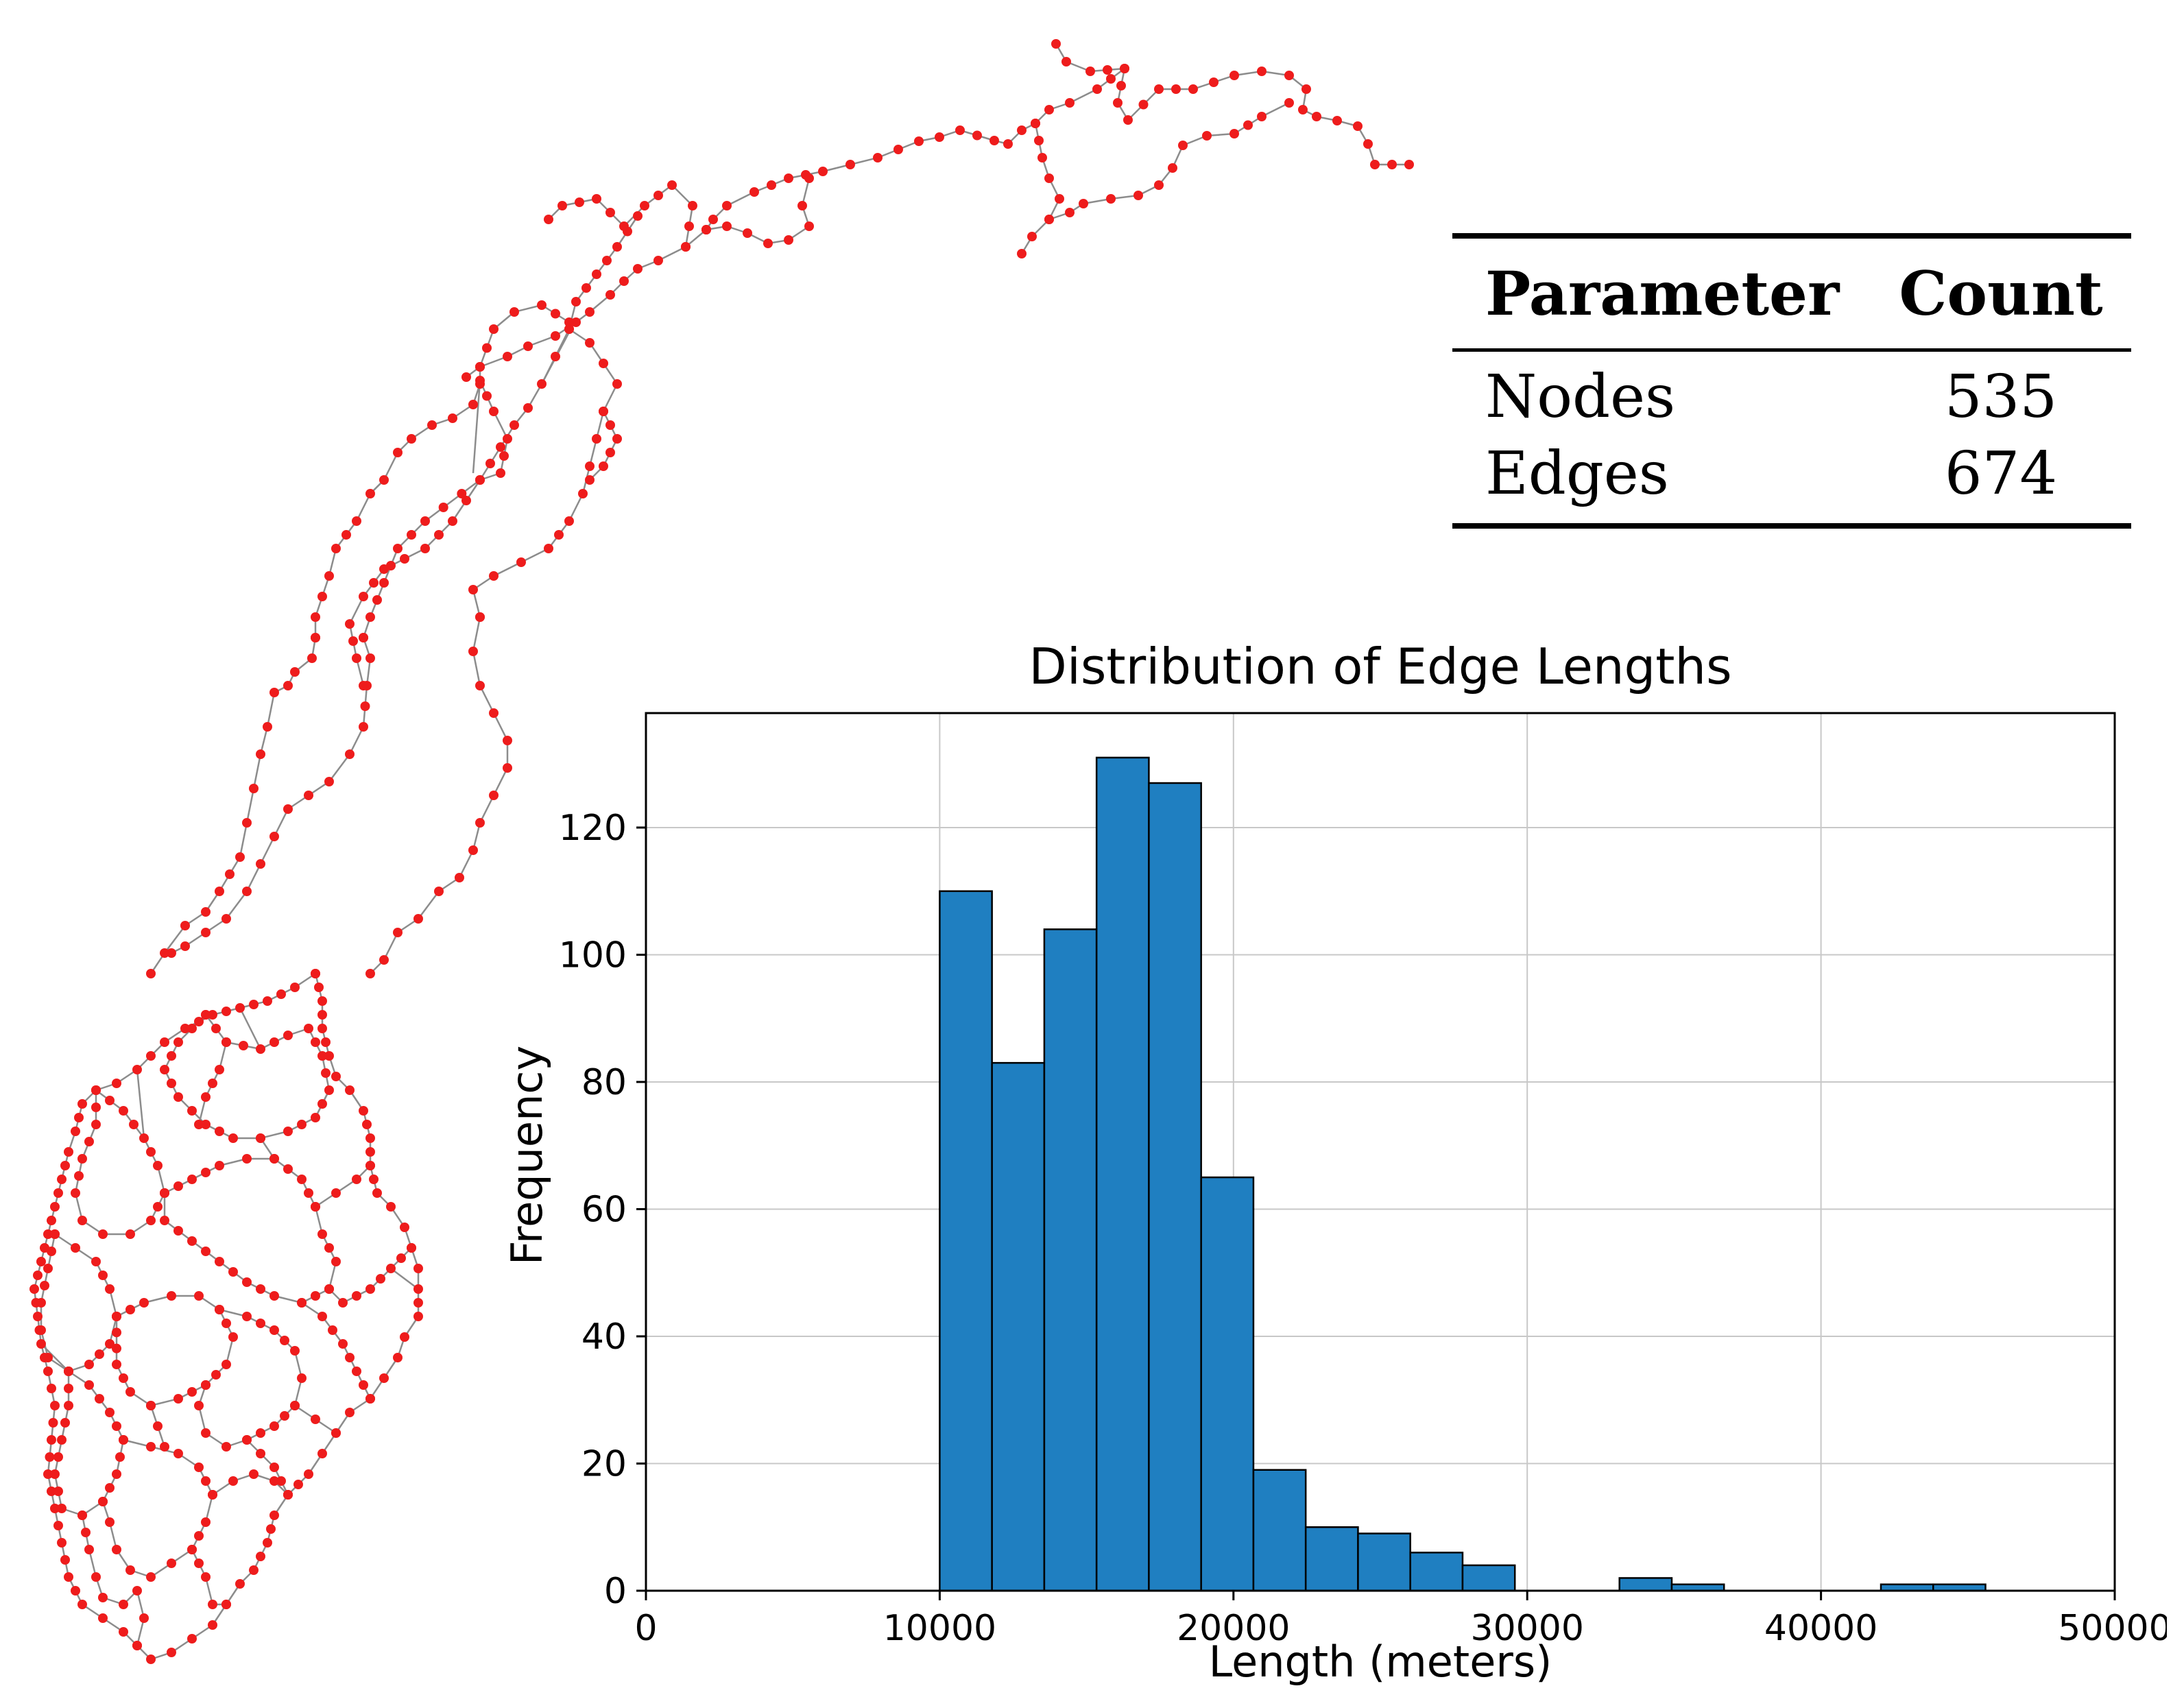 This screenshot has height=1697, width=2184. I want to click on y-tick-label: 40, so click(604, 1337).